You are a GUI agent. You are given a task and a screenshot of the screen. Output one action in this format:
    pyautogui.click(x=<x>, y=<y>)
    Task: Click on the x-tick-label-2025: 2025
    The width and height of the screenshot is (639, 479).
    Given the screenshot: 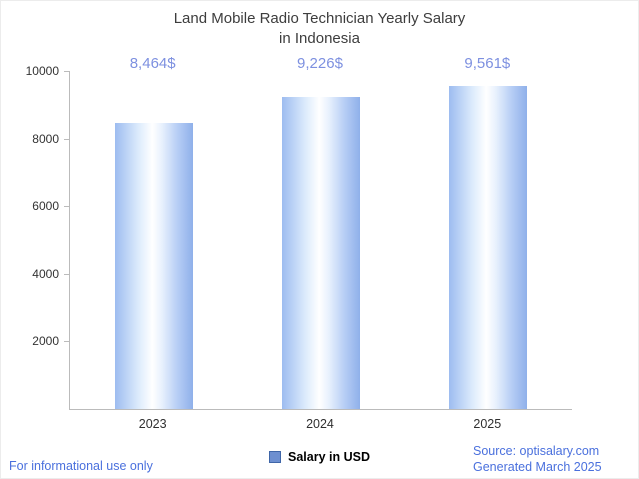 What is the action you would take?
    pyautogui.click(x=487, y=424)
    